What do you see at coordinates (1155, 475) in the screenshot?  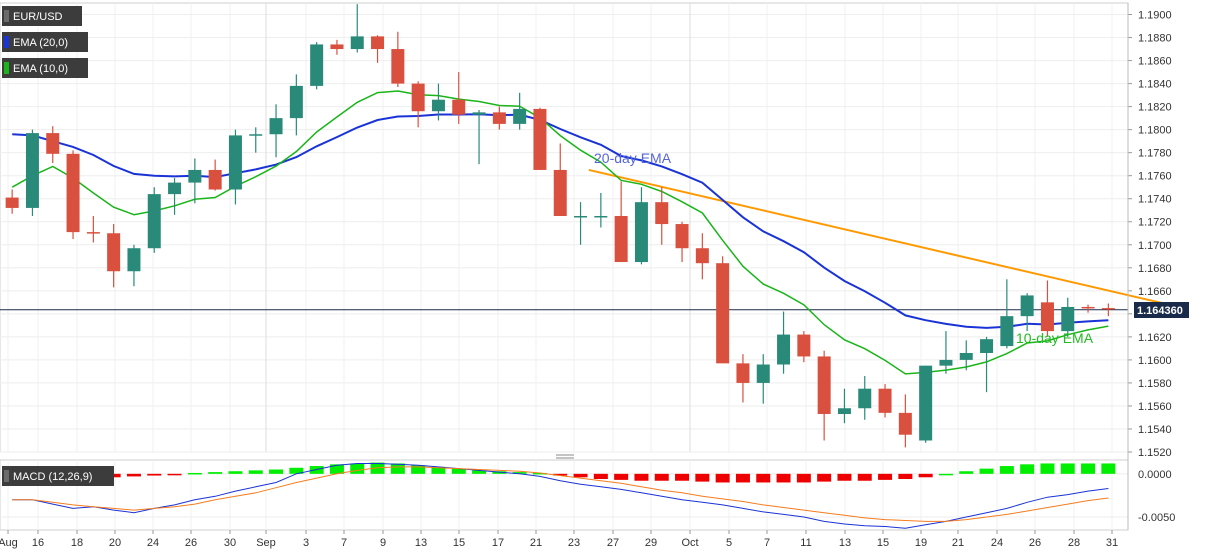 I see `macd-tick-label: 0.0000` at bounding box center [1155, 475].